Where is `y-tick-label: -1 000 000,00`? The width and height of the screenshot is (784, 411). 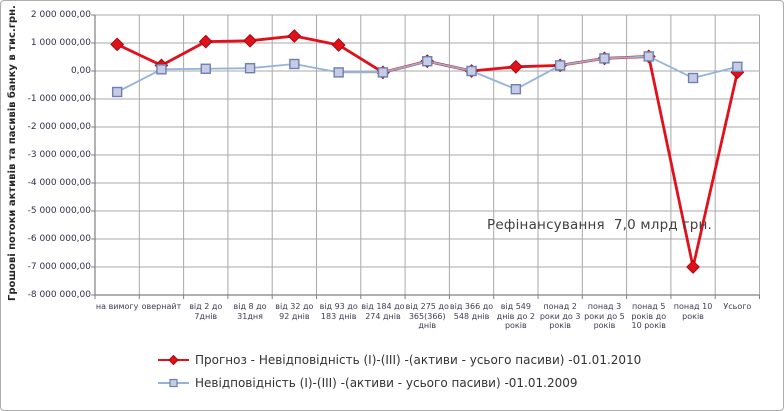 y-tick-label: -1 000 000,00 is located at coordinates (59, 99).